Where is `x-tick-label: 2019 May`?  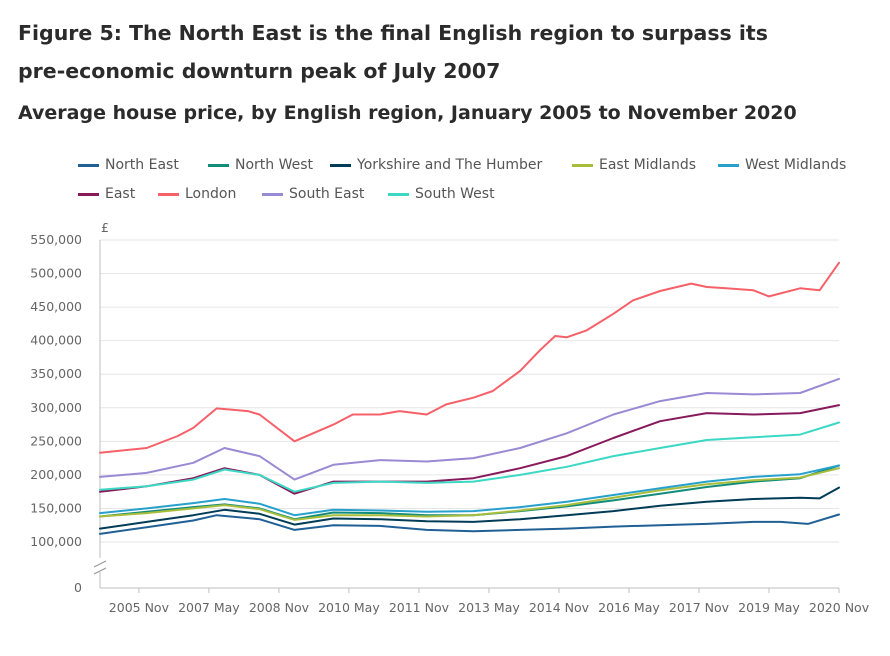 x-tick-label: 2019 May is located at coordinates (769, 607).